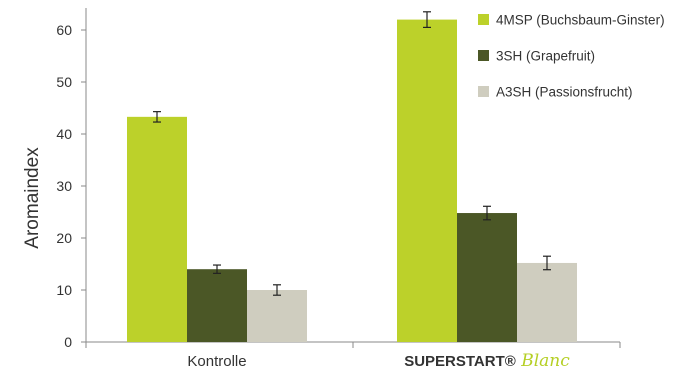  What do you see at coordinates (543, 360) in the screenshot?
I see `x-category-label-part: Blanc` at bounding box center [543, 360].